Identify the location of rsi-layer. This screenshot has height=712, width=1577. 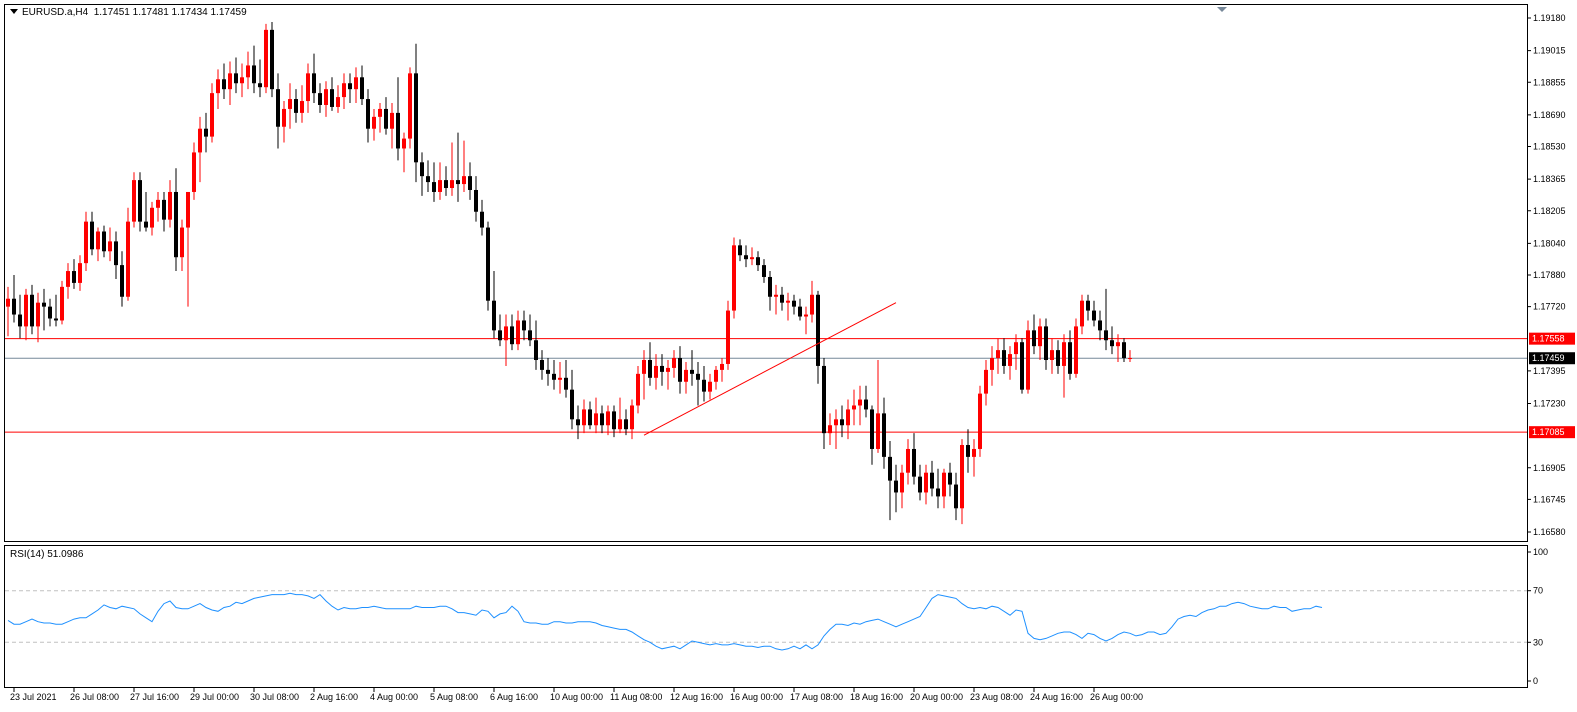
(766, 620).